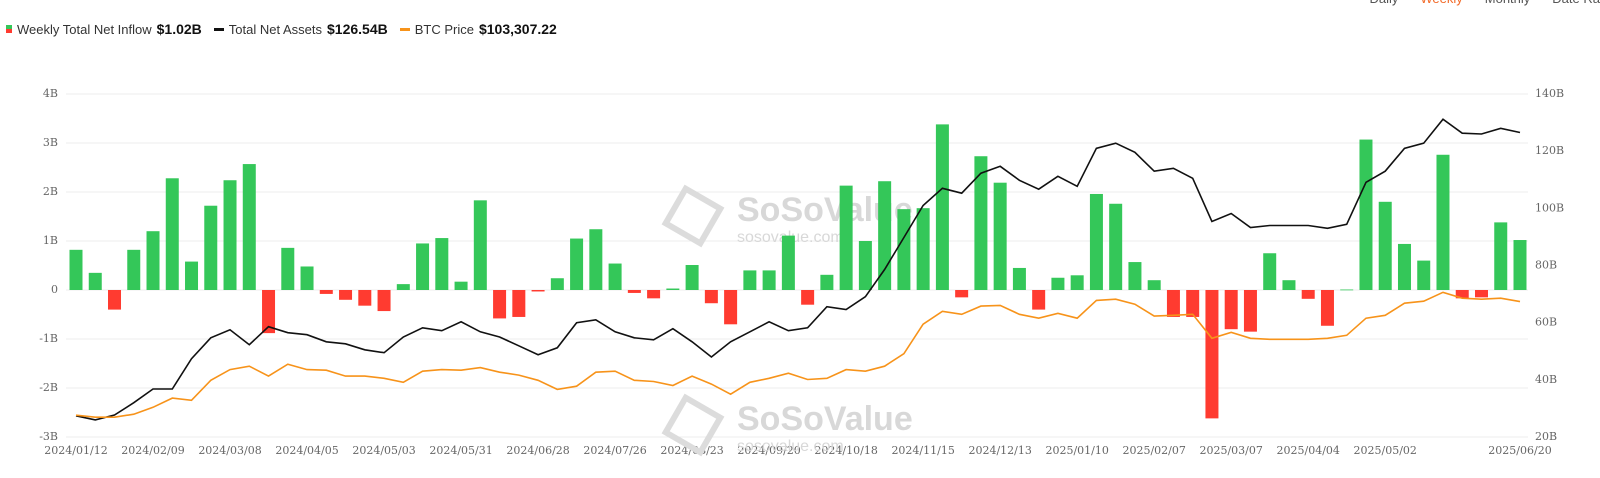 The width and height of the screenshot is (1600, 478). What do you see at coordinates (1383, 3) in the screenshot?
I see `period-option: Daily` at bounding box center [1383, 3].